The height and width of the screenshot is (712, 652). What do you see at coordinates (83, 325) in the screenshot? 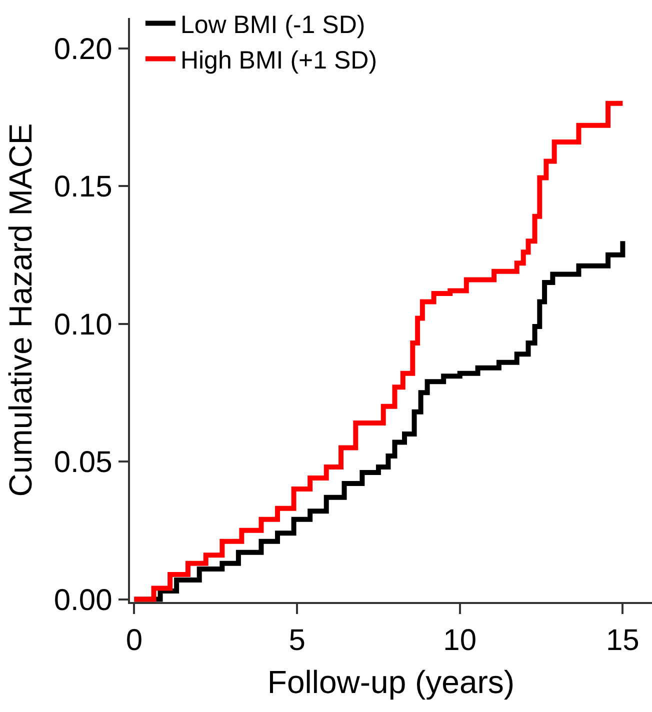
I see `y-tick-label: 0.10` at bounding box center [83, 325].